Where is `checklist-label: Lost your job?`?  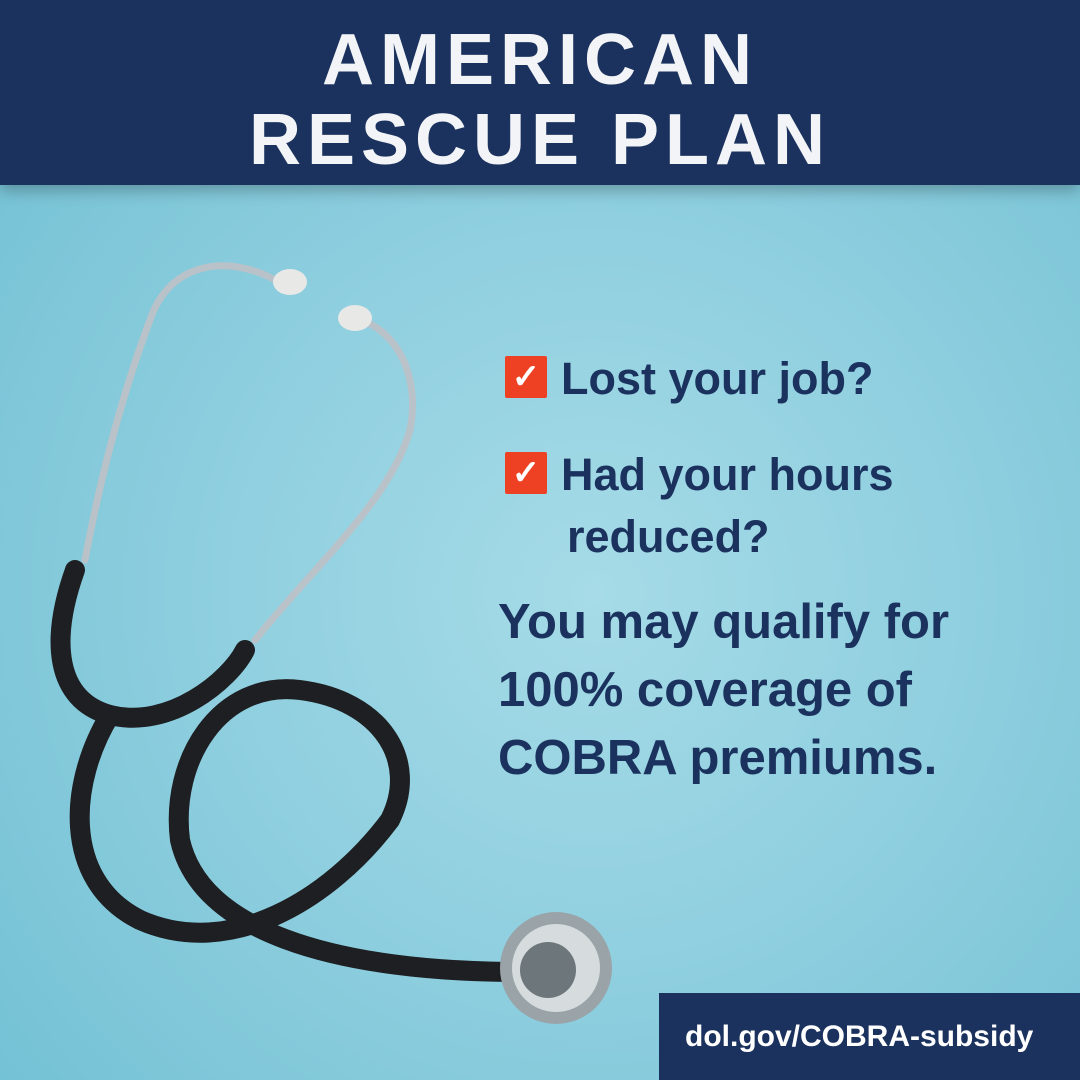
checklist-label: Lost your job? is located at coordinates (717, 378).